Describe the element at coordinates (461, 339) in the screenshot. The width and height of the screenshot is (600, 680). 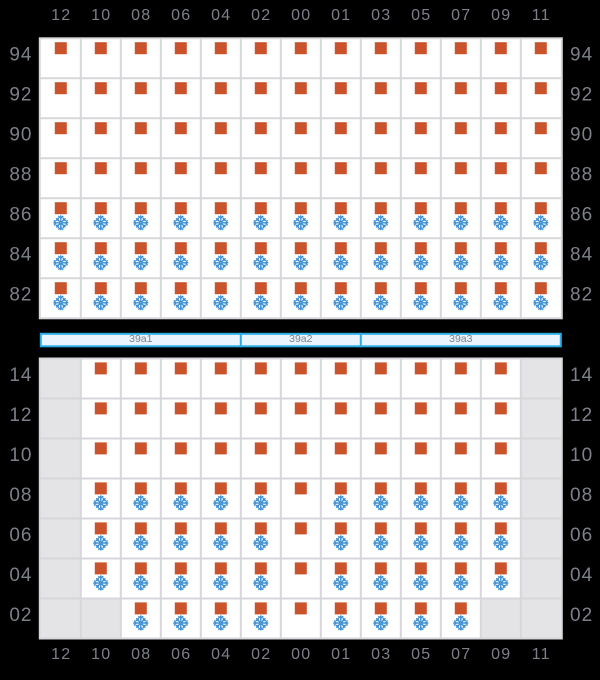
I see `svg-text: 39a3` at that location.